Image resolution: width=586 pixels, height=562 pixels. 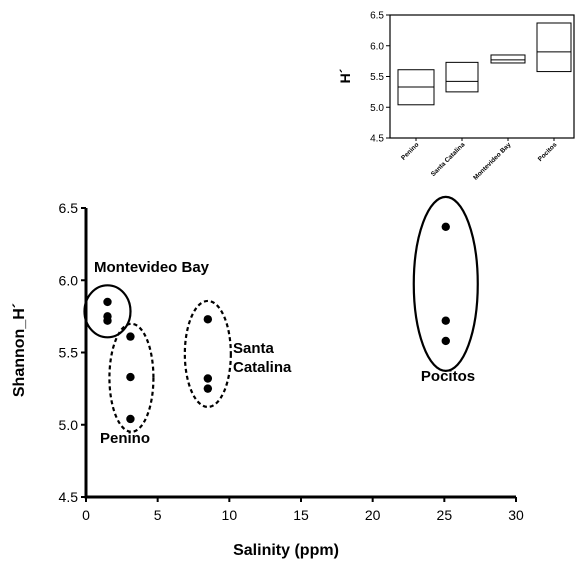 I want to click on santa-catalina-category-label: Santa Catalina, so click(x=448, y=159).